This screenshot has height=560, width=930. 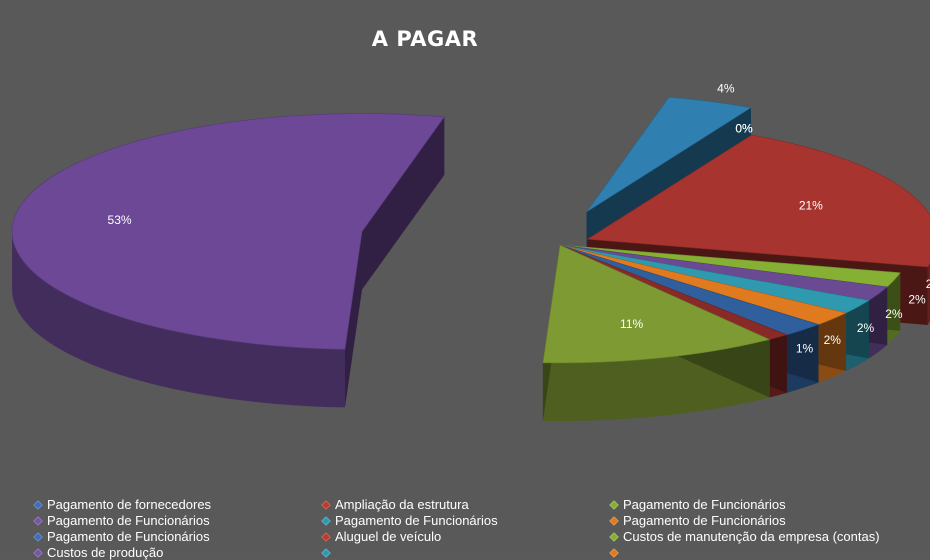 I want to click on legend-label: Custos de manutenção da empresa (contas), so click(x=751, y=536).